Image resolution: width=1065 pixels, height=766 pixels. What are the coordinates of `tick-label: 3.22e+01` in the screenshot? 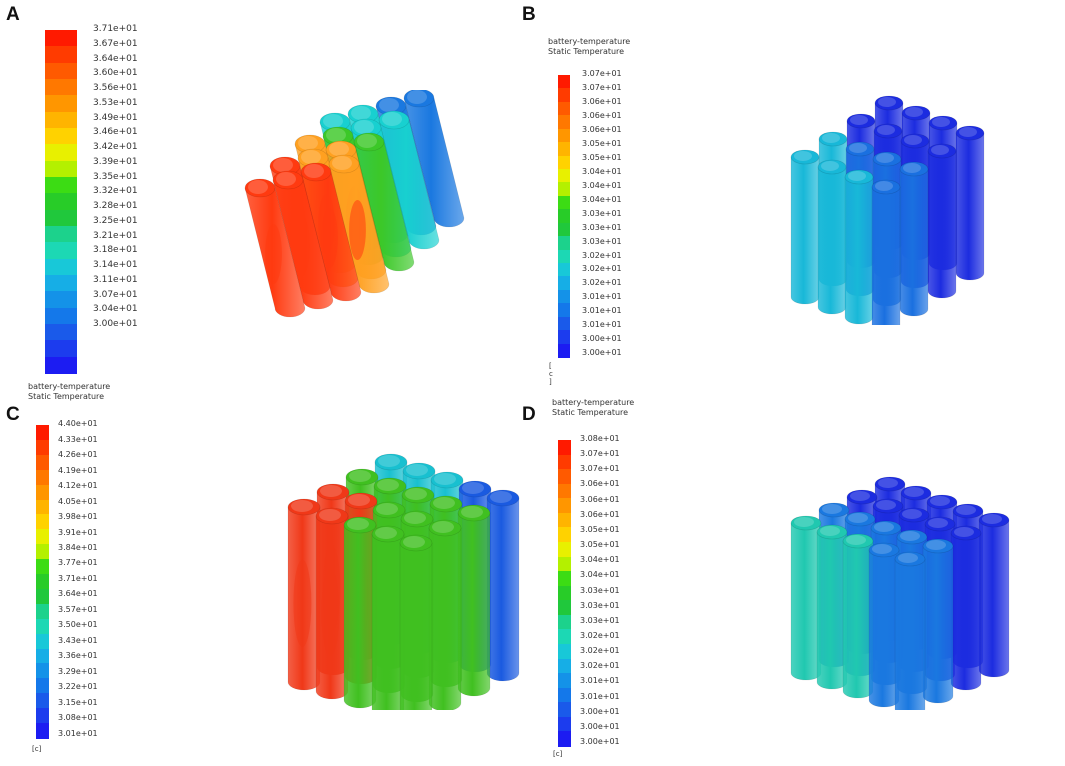 It's located at (78, 687).